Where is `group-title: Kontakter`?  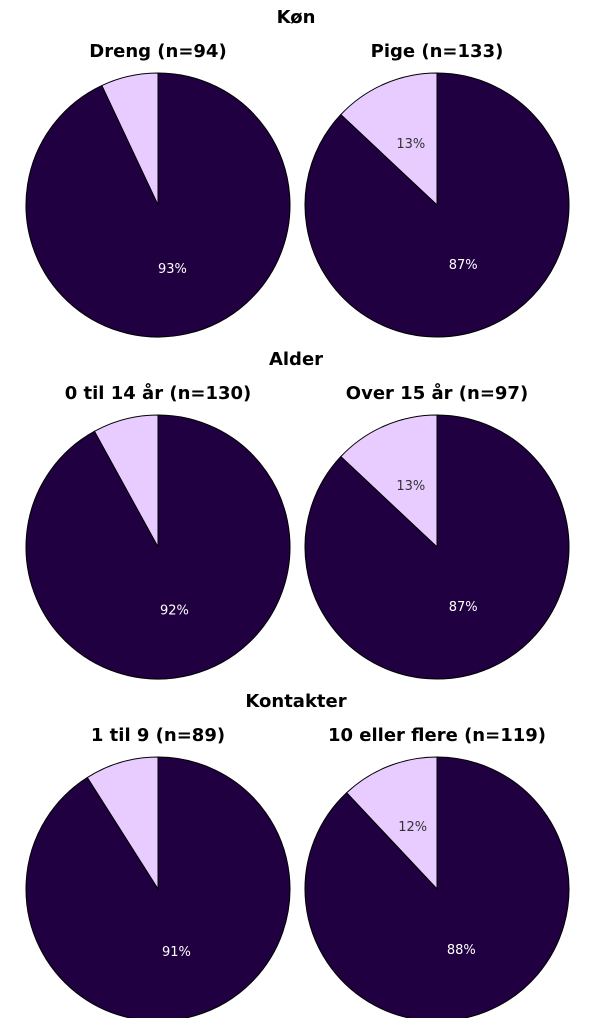 group-title: Kontakter is located at coordinates (295, 701).